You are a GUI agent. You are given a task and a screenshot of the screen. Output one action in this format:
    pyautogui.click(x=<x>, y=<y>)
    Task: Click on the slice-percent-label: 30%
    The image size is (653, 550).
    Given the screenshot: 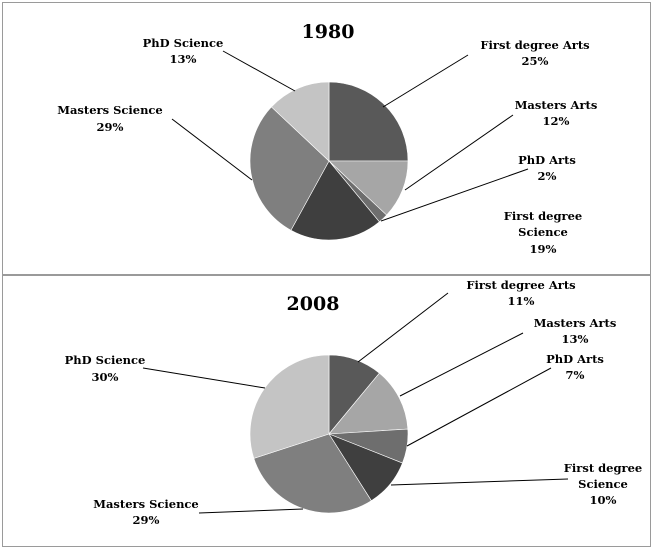 What is the action you would take?
    pyautogui.click(x=105, y=377)
    